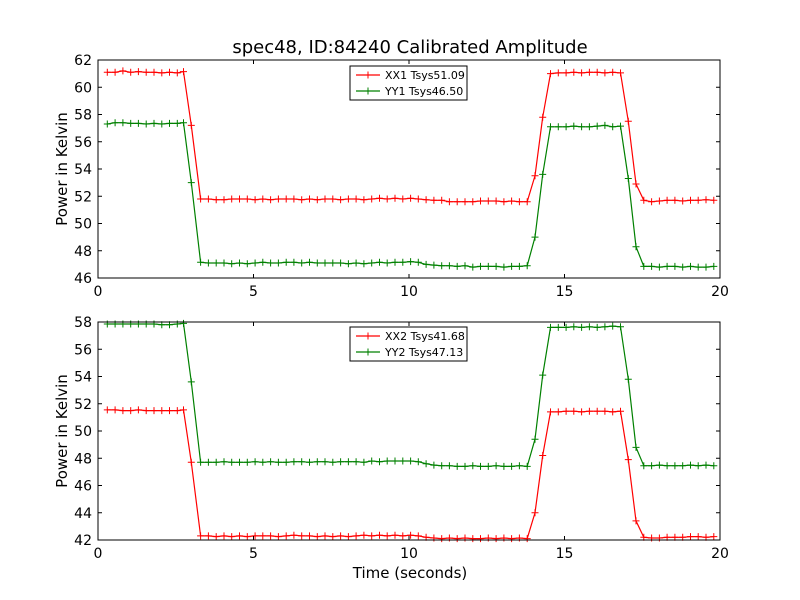  Describe the element at coordinates (83, 541) in the screenshot. I see `y-tick-label: 42` at that location.